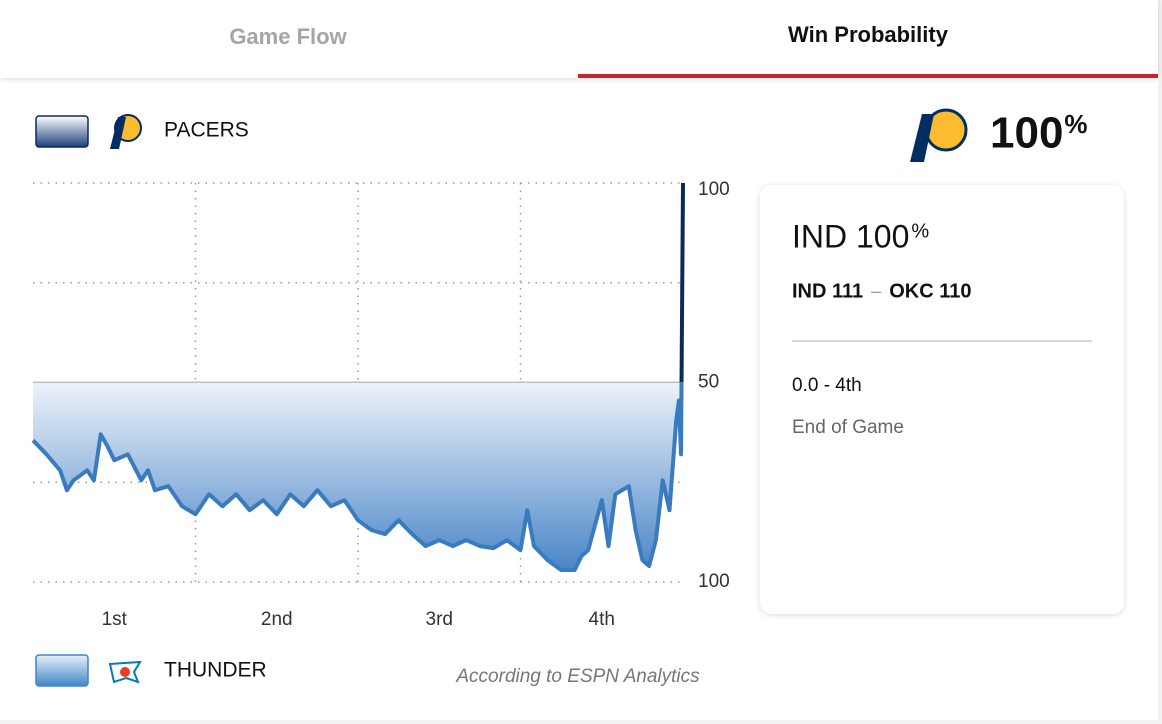 The image size is (1162, 724). What do you see at coordinates (827, 385) in the screenshot?
I see `game-clock: 0.0 - 4th` at bounding box center [827, 385].